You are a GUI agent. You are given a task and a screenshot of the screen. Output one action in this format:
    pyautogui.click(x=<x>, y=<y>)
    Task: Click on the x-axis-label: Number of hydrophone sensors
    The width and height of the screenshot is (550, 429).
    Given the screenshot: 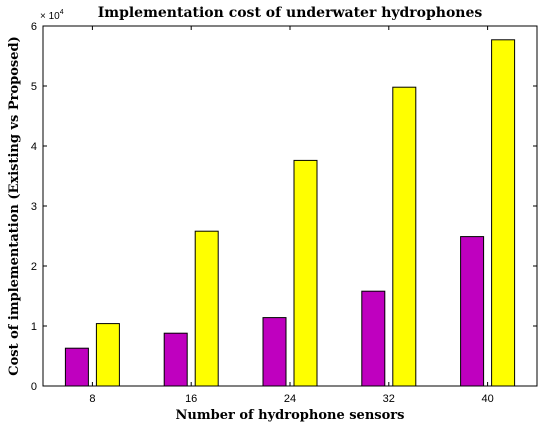 What is the action you would take?
    pyautogui.click(x=290, y=415)
    